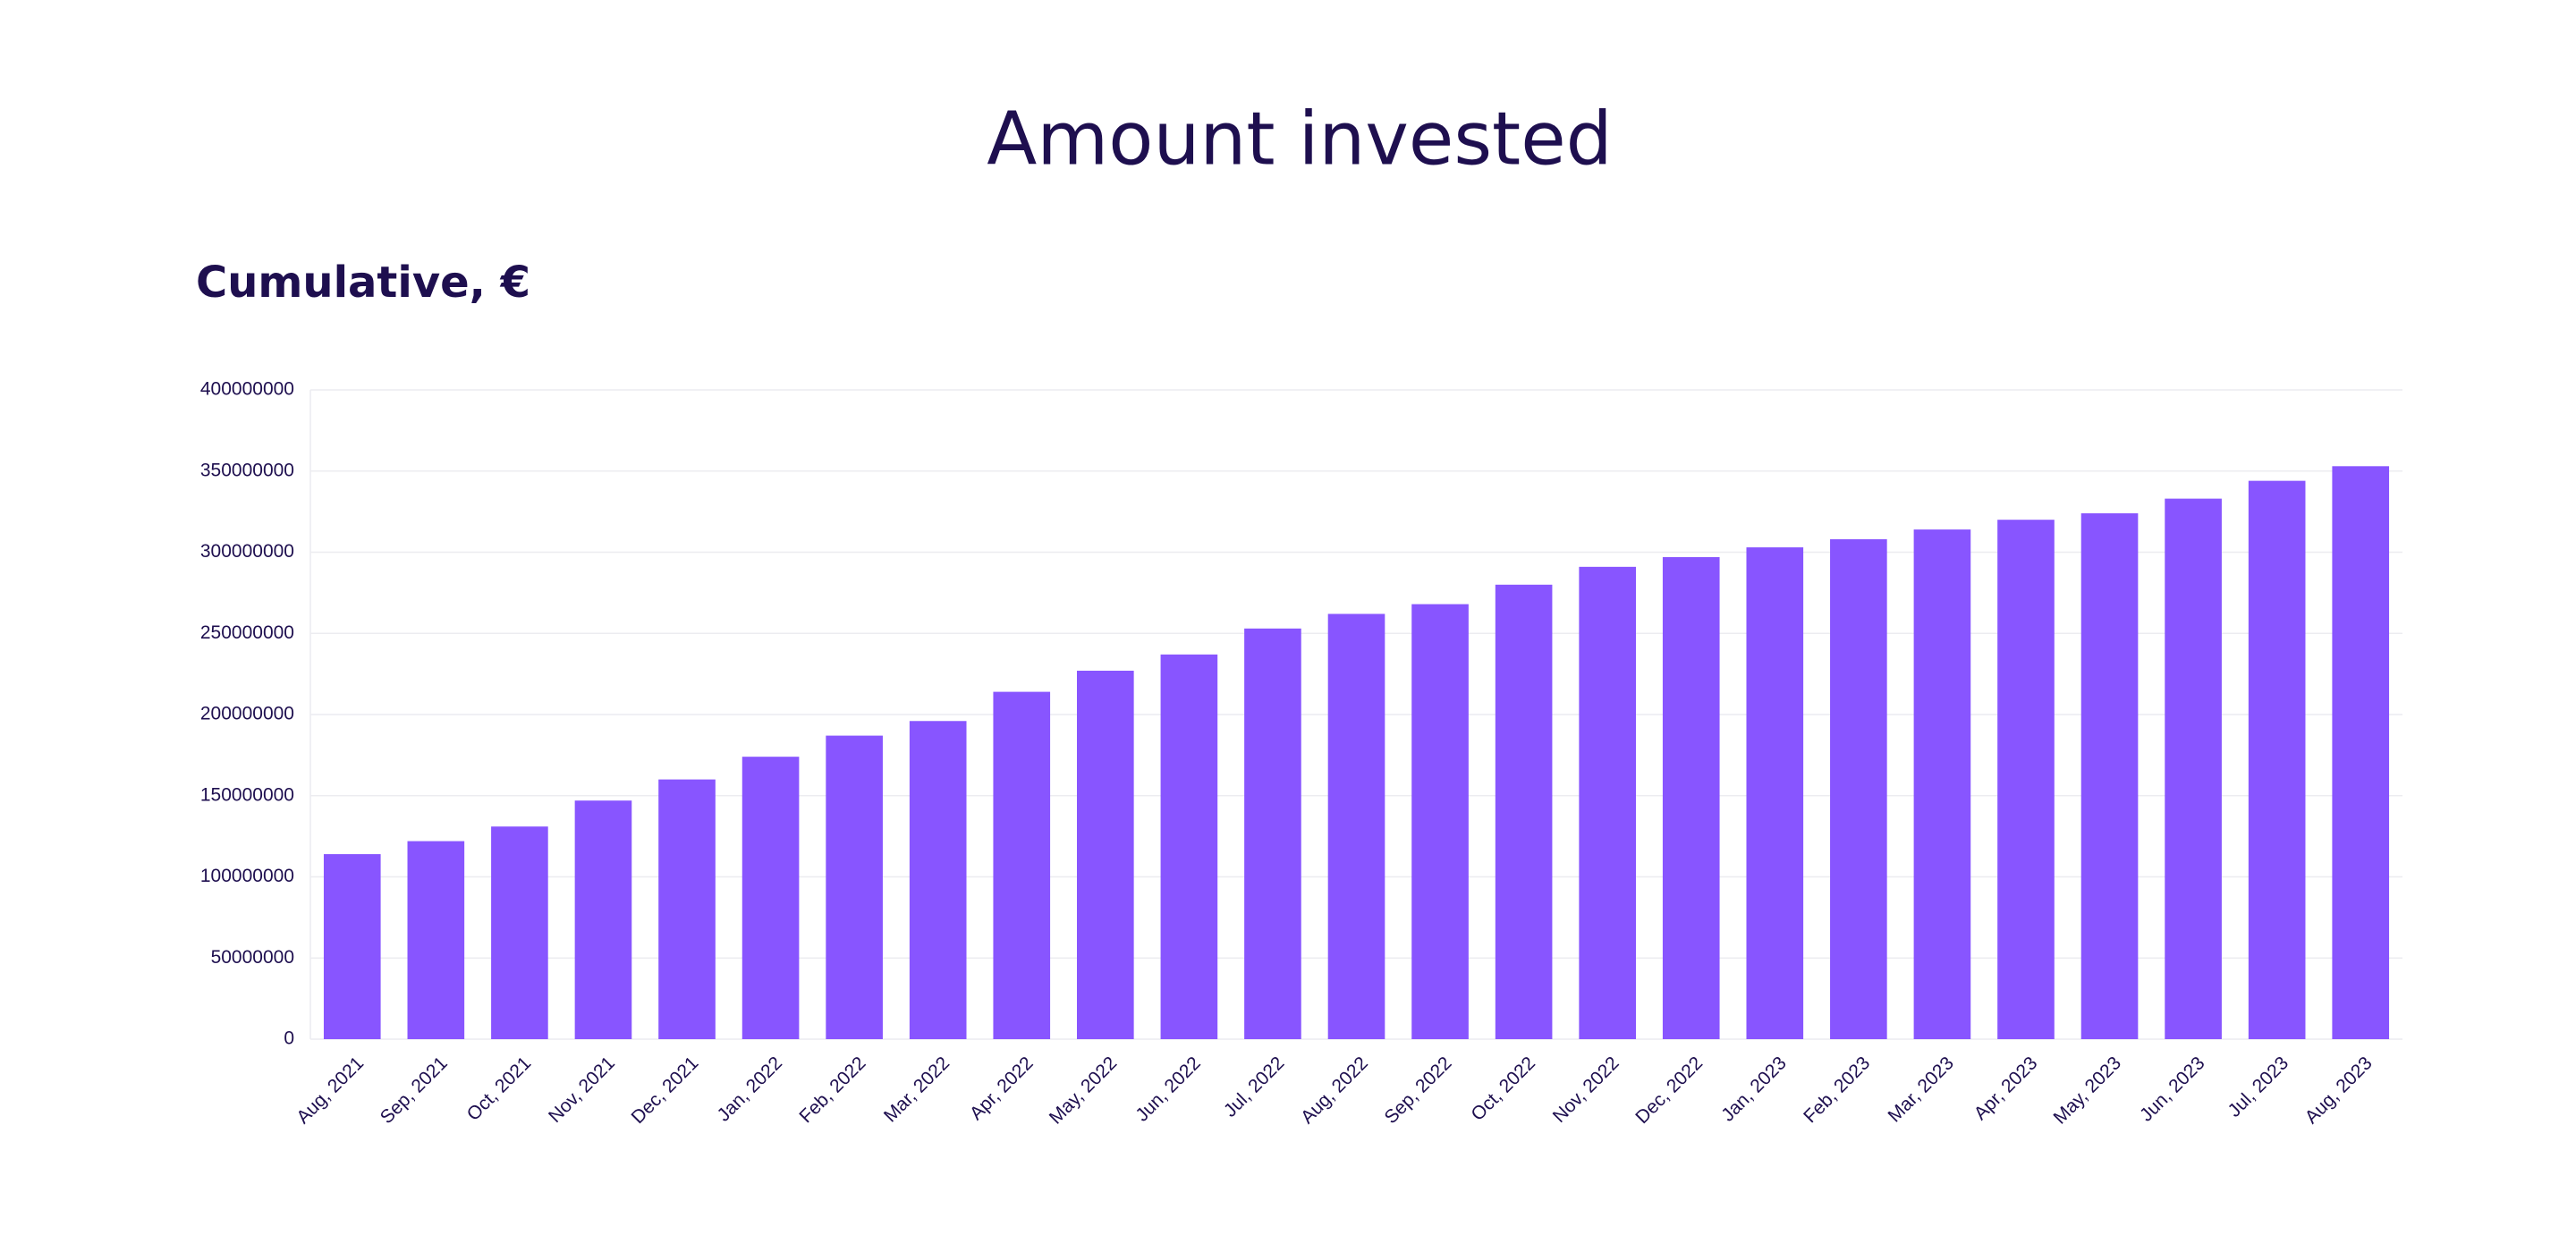 The height and width of the screenshot is (1252, 2576). Describe the element at coordinates (1753, 1089) in the screenshot. I see `x-tick-label: Jan, 2023` at that location.